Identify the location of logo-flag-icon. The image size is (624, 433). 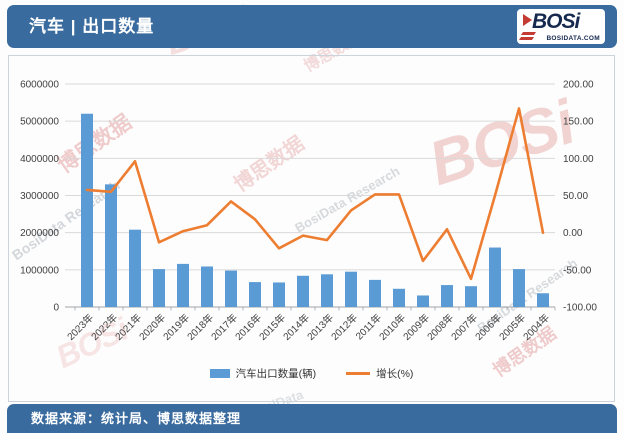
(527, 20).